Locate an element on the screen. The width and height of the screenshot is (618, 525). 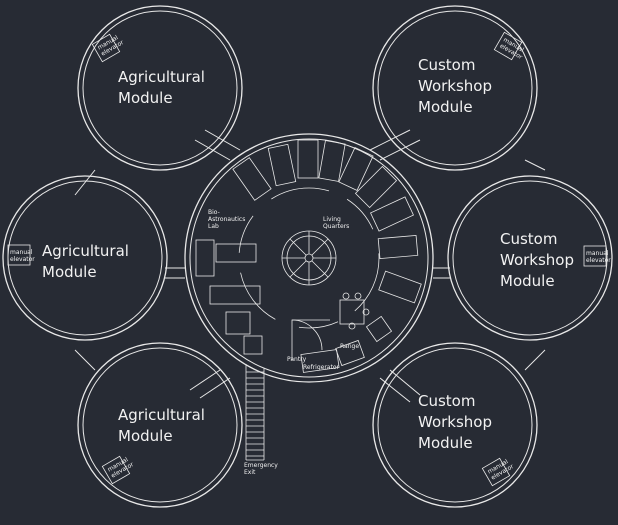
emergency-exit-ladder: Emergency Exit is located at coordinates (261, 420).